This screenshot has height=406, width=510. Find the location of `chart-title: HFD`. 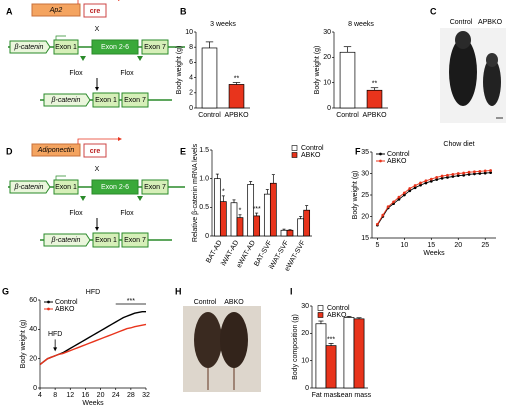

chart-title: HFD is located at coordinates (93, 292).